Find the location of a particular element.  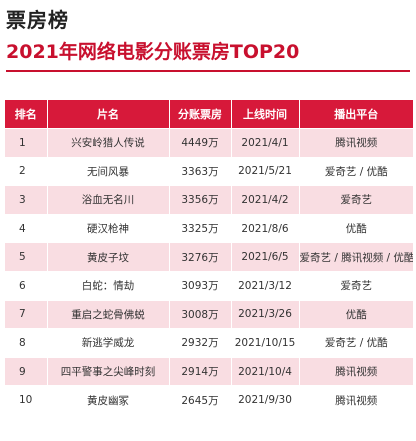

table-row: 7 重启之蛇骨佛蜕 3008万 2021/3/26 优酷 is located at coordinates (209, 314).